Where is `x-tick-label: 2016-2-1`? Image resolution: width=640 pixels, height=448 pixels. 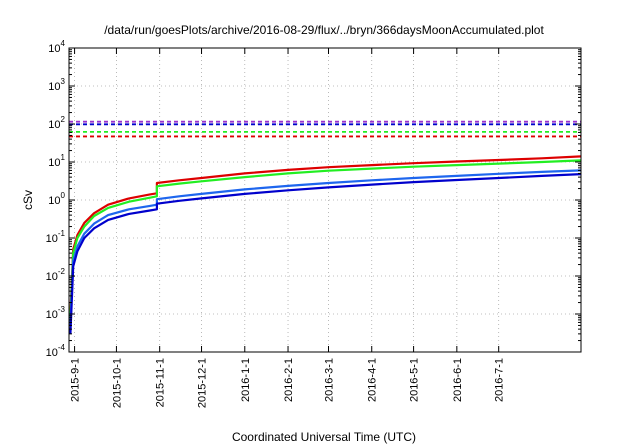
x-tick-label: 2016-2-1 is located at coordinates (289, 380).